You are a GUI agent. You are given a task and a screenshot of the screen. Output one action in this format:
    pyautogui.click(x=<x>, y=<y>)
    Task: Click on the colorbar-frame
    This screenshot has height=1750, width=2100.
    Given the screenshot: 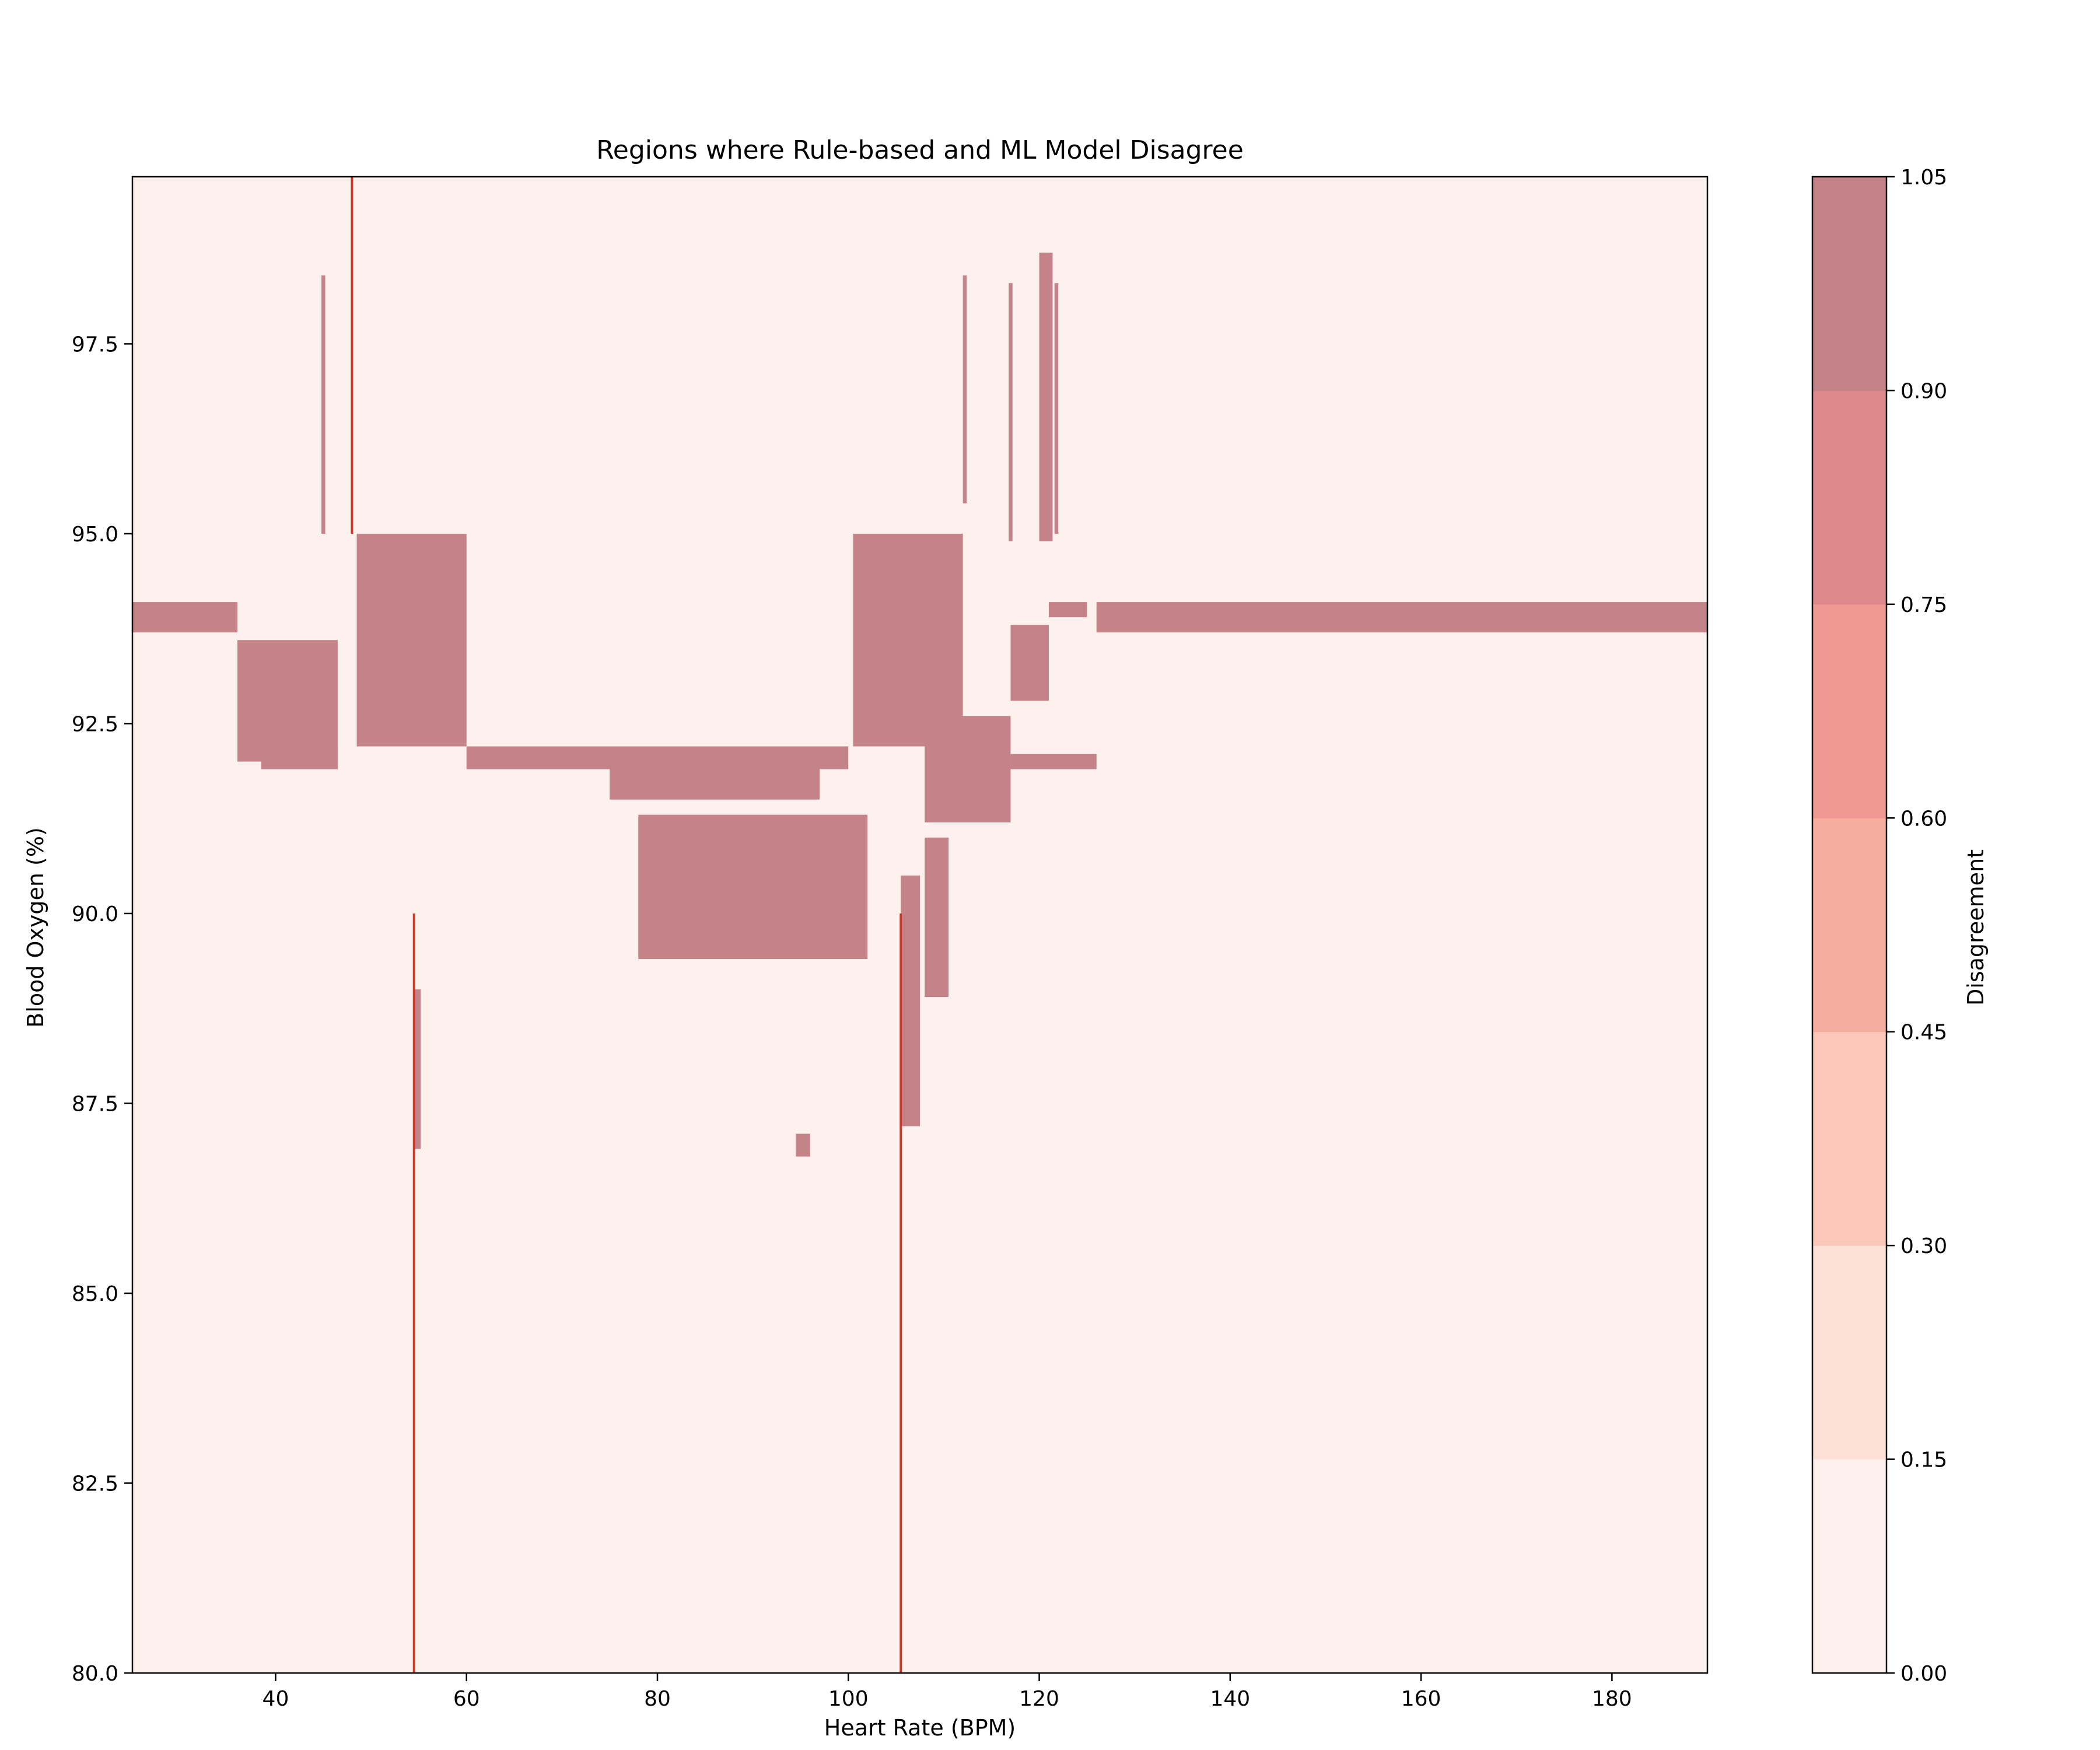 What is the action you would take?
    pyautogui.click(x=1849, y=925)
    